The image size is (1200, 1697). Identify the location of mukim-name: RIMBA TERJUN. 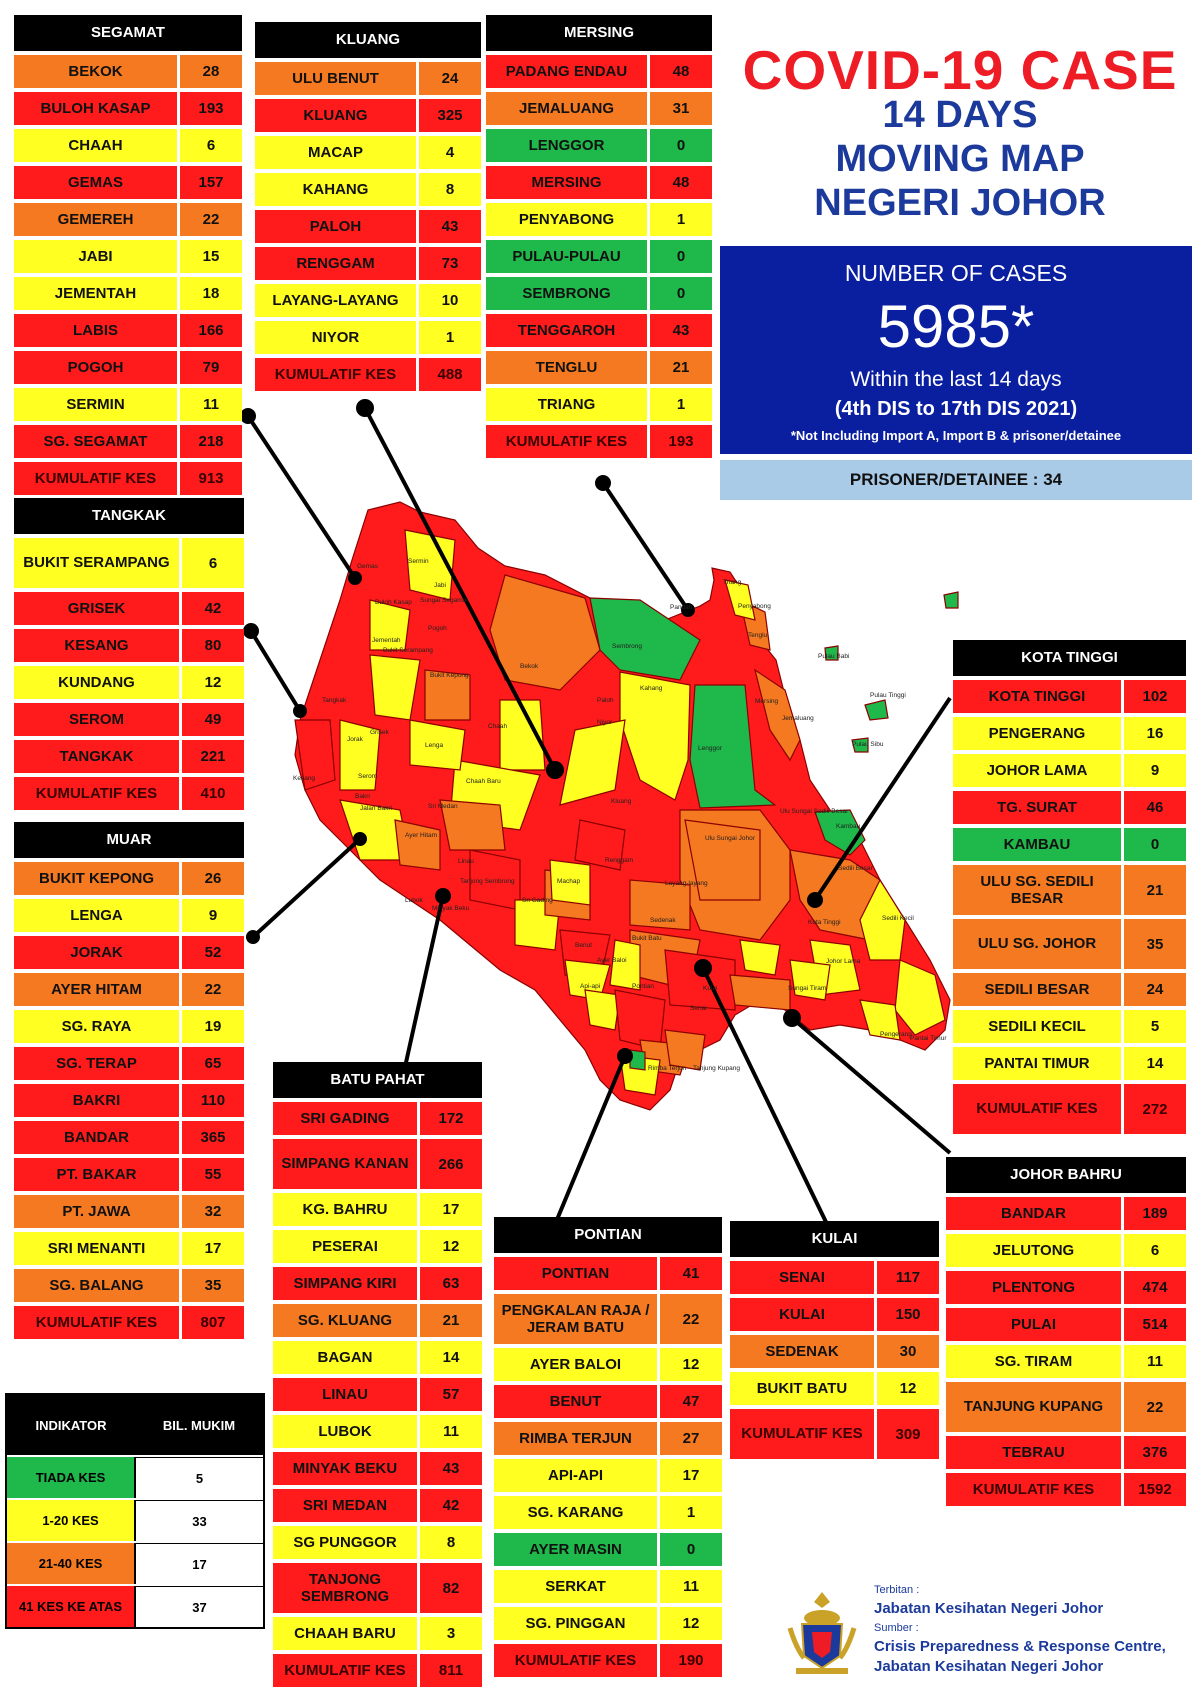
(575, 1438).